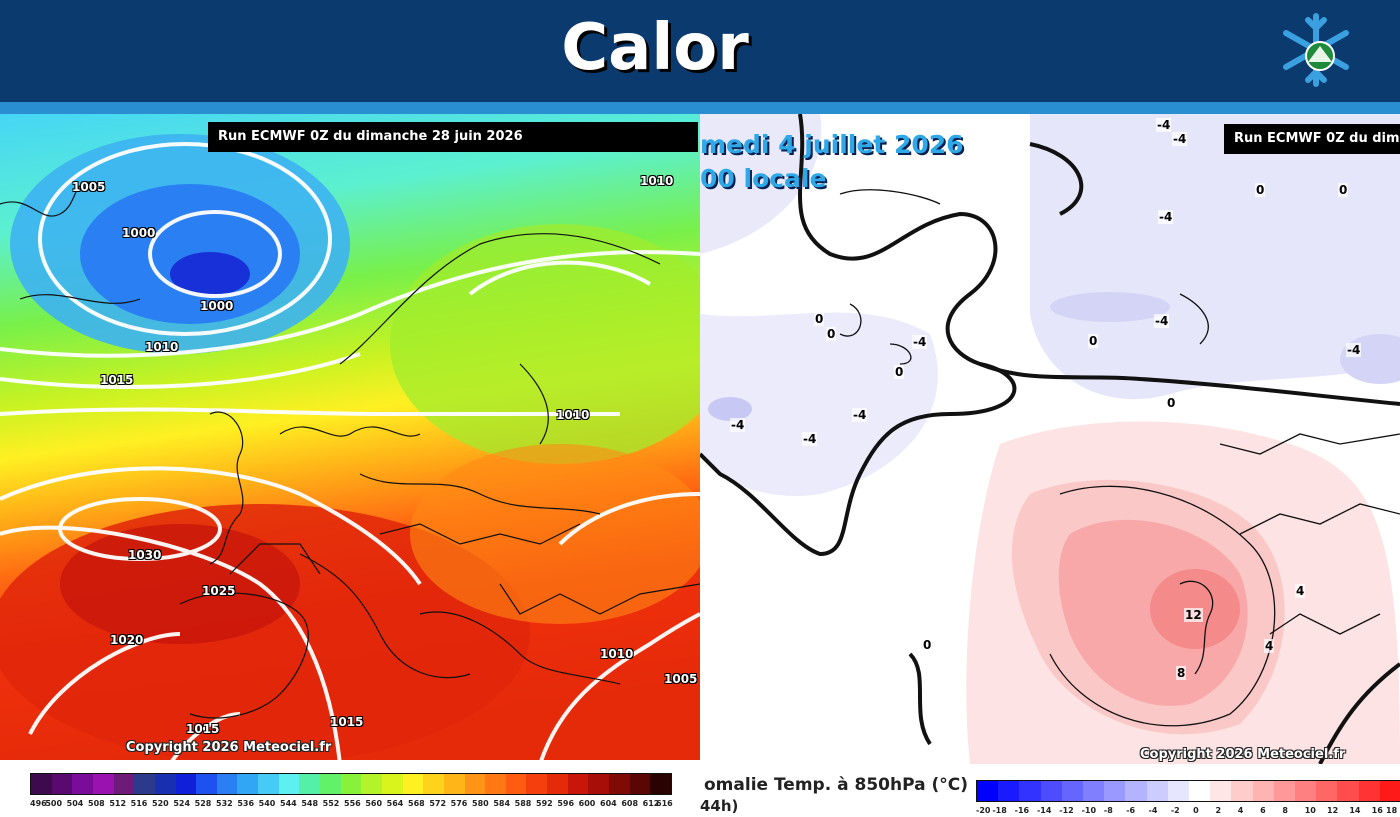 This screenshot has width=1400, height=817. What do you see at coordinates (310, 803) in the screenshot?
I see `legend-value-label: 548` at bounding box center [310, 803].